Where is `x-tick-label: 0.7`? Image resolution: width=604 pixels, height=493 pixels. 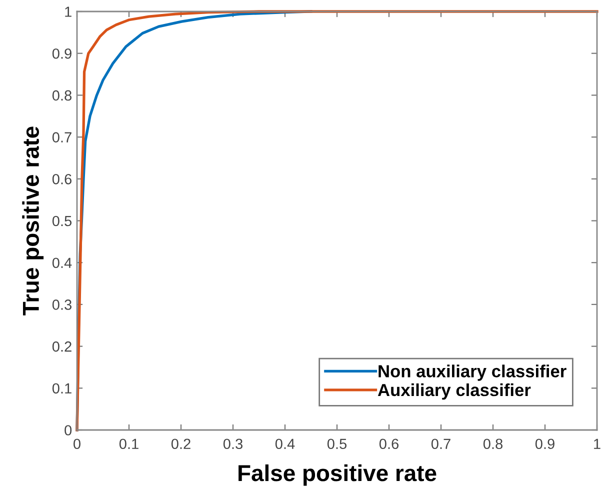
x-tick-label: 0.7 is located at coordinates (440, 444).